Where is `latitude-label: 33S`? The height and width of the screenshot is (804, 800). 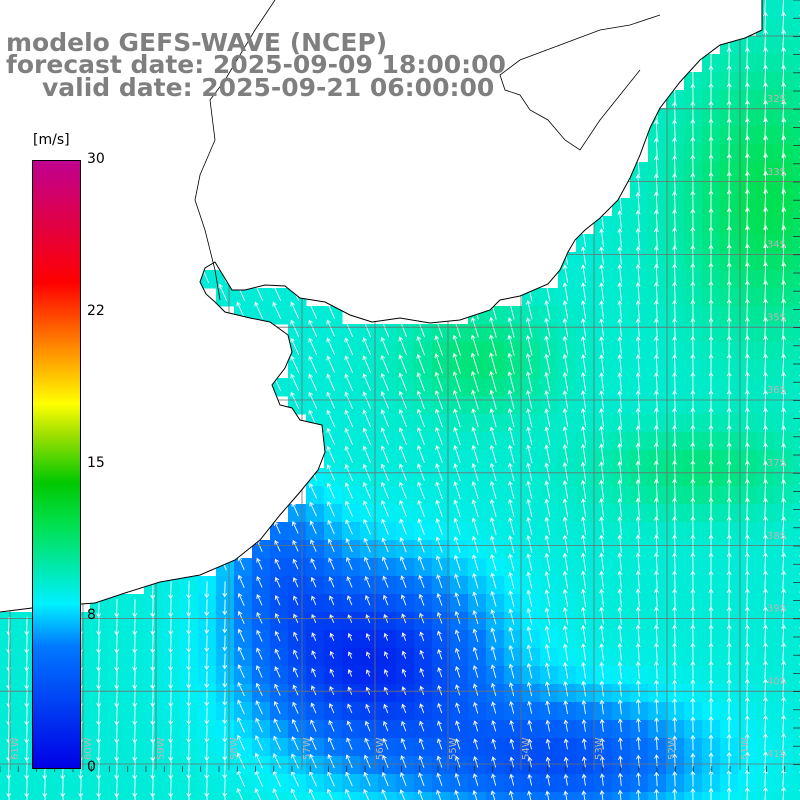 latitude-label: 33S is located at coordinates (776, 172).